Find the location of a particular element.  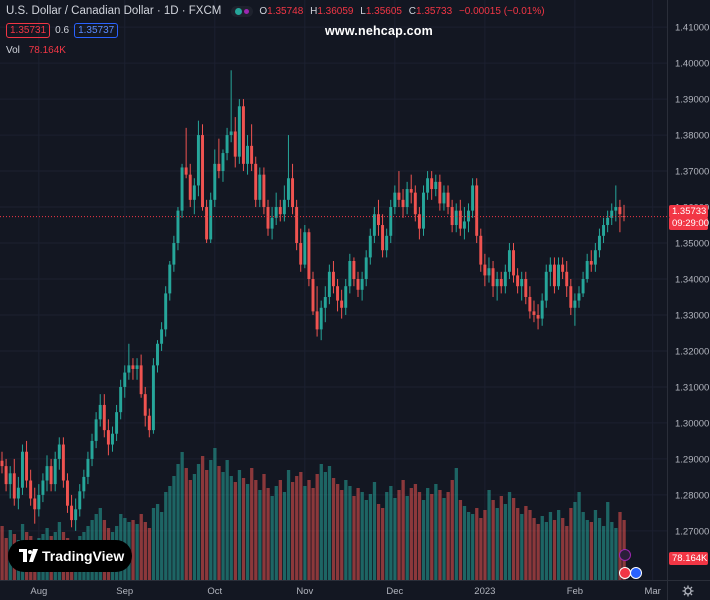

last-price-badge: 1.35733 is located at coordinates (688, 211).